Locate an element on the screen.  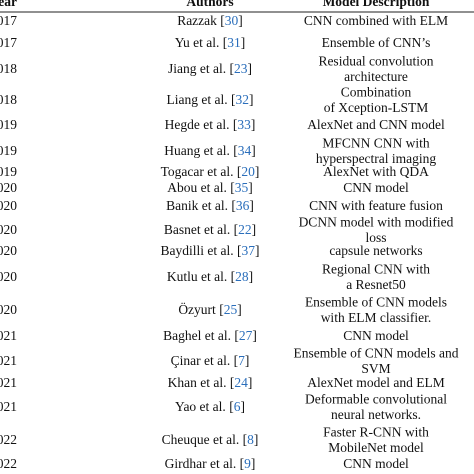
description-line: Ensemble of CNN’s is located at coordinates (376, 42).